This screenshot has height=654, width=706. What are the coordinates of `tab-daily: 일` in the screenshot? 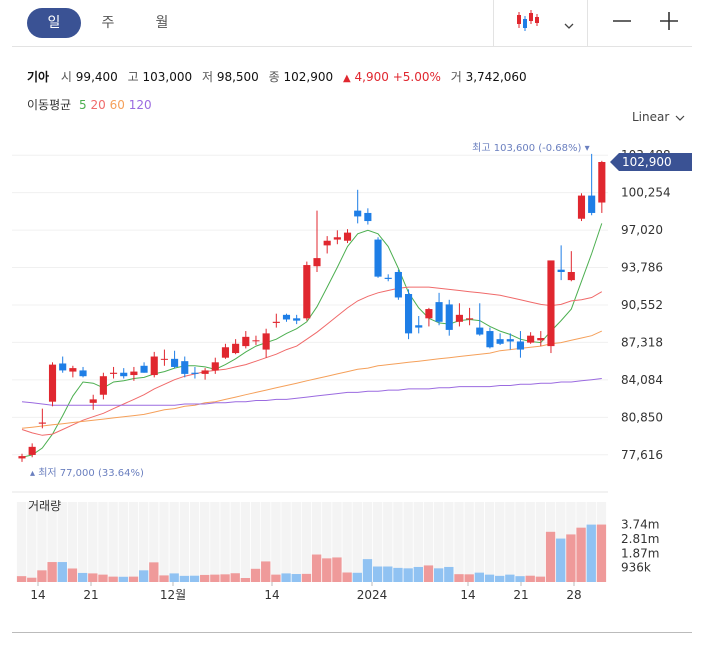 It's located at (54, 23).